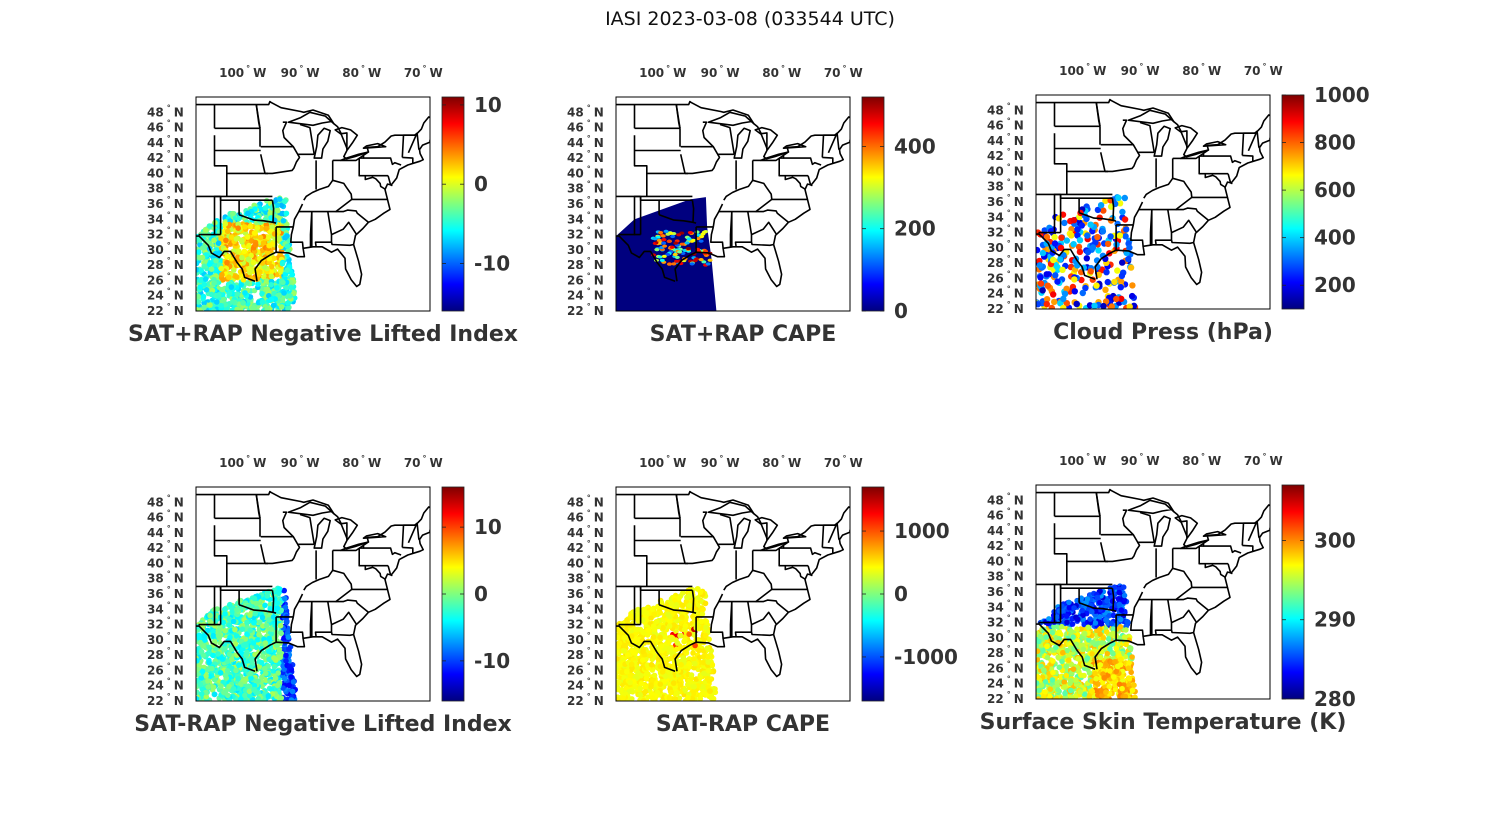 The height and width of the screenshot is (825, 1500). Describe the element at coordinates (585, 234) in the screenshot. I see `lat-tick-label: 32 ° N` at that location.